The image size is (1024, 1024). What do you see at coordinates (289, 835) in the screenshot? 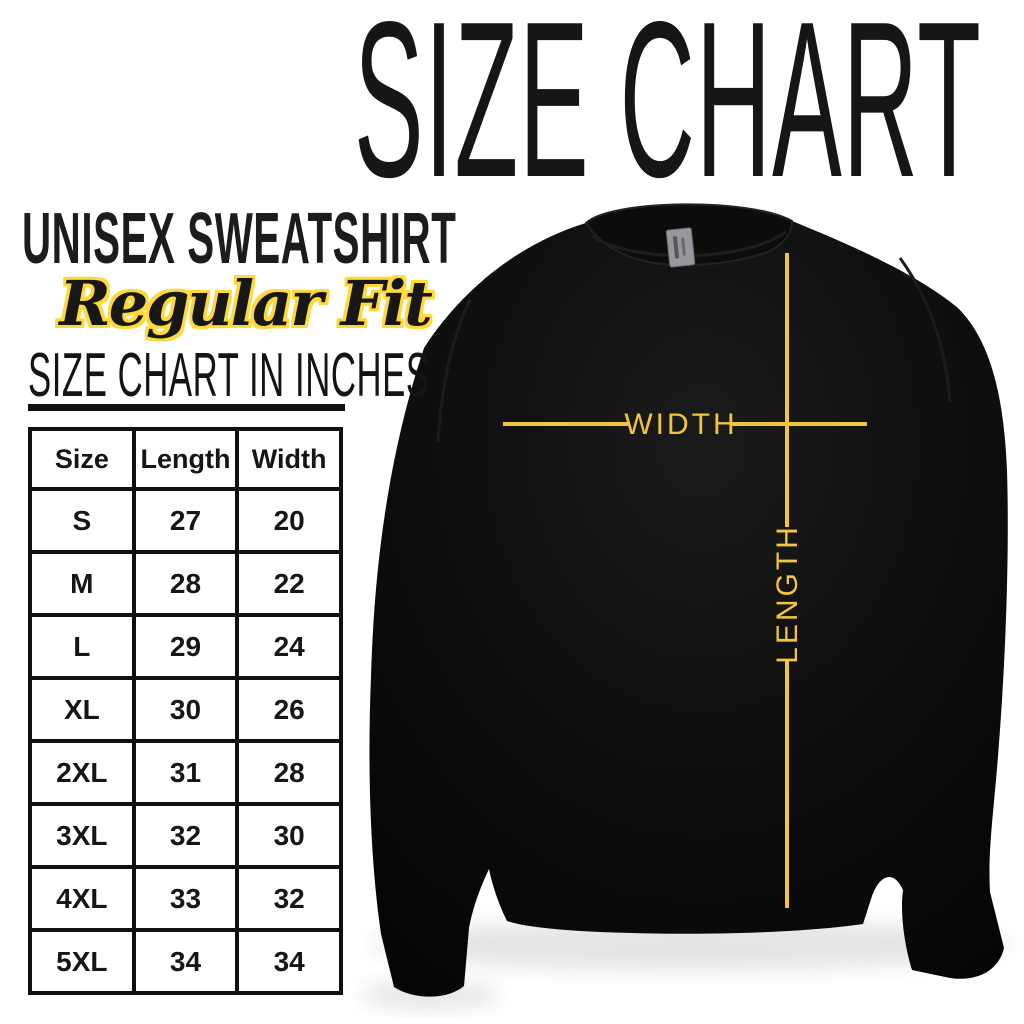
I see `width-cell: 30` at bounding box center [289, 835].